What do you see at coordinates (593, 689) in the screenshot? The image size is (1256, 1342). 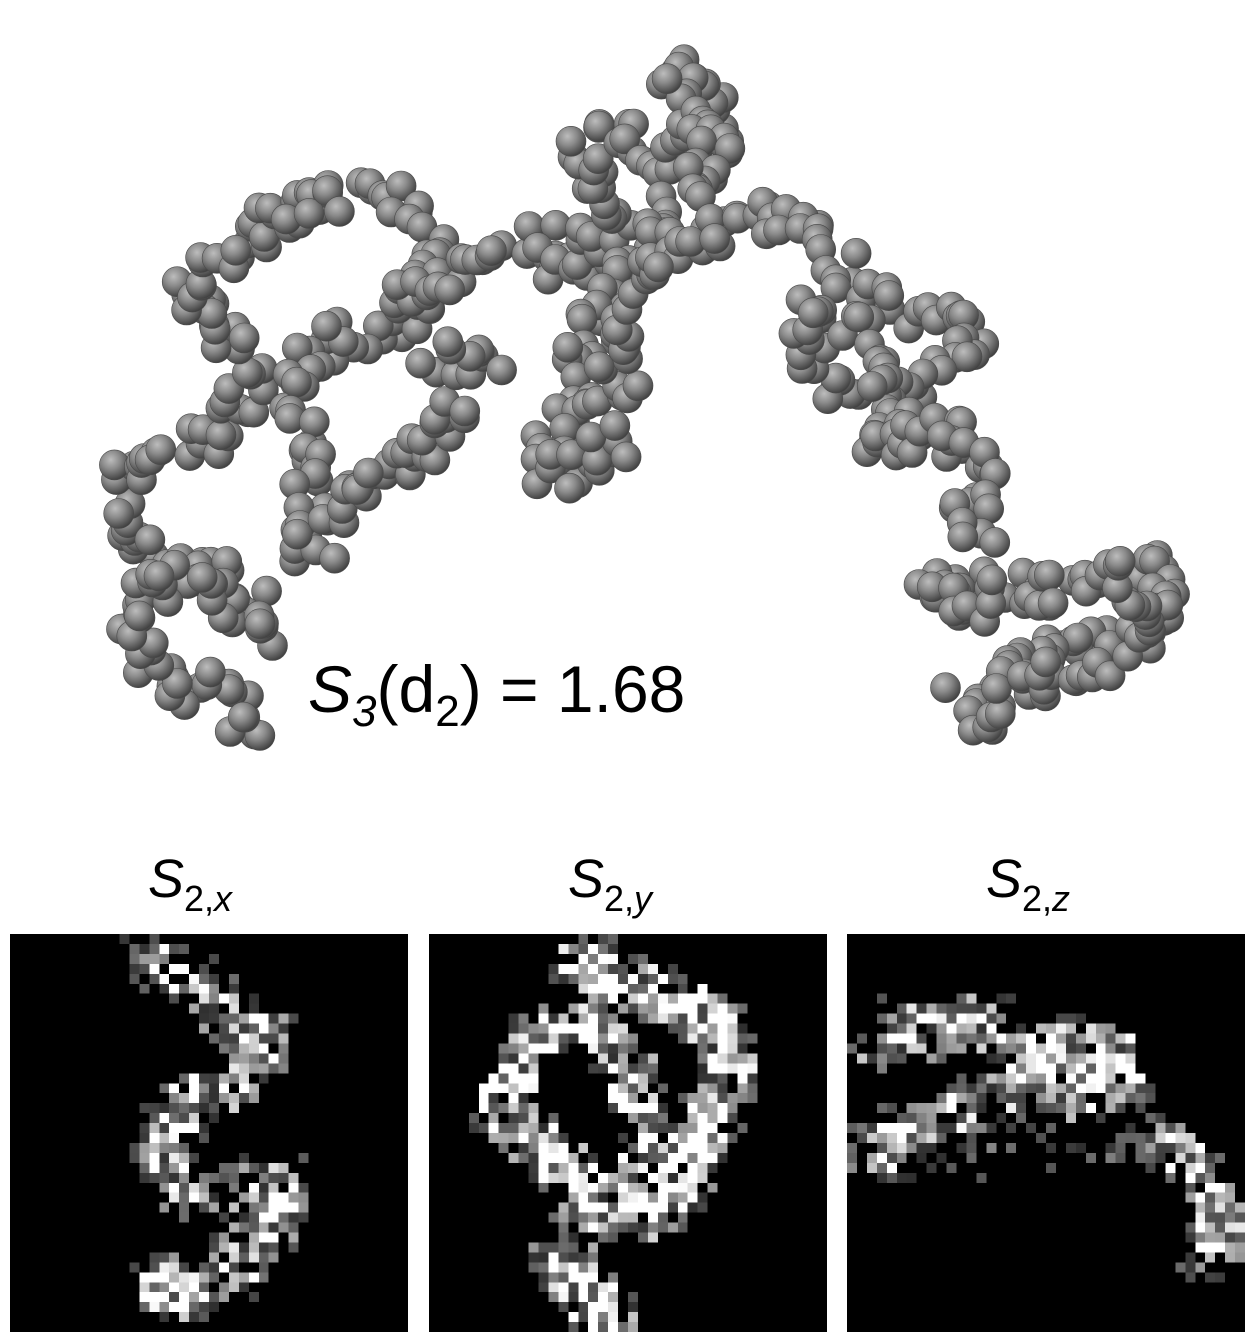 I see `formula-value: = 1.68` at bounding box center [593, 689].